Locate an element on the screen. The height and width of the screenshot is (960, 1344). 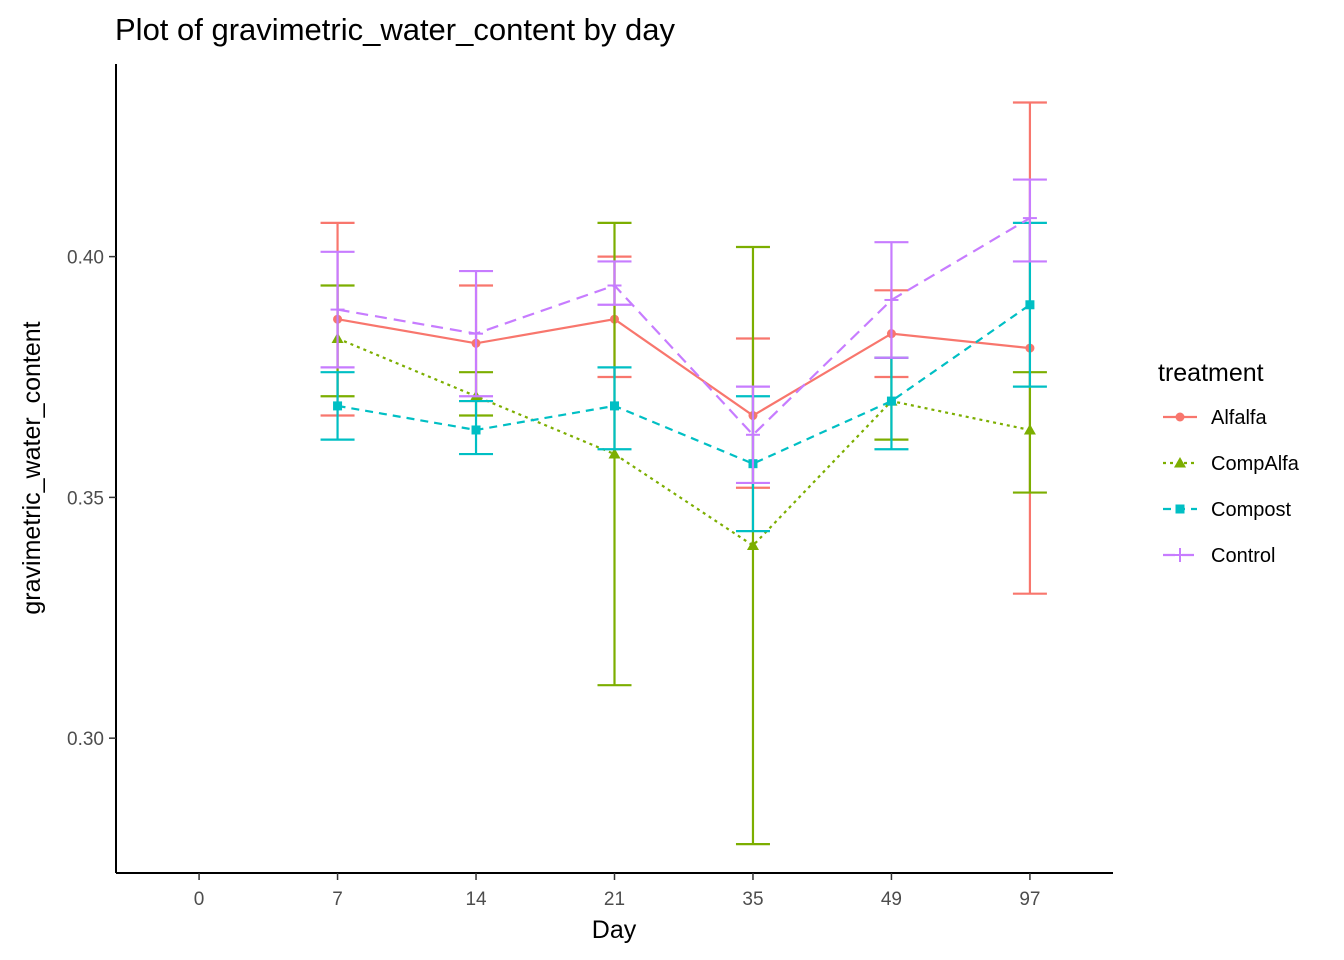
x-tick-label: 7 is located at coordinates (337, 899).